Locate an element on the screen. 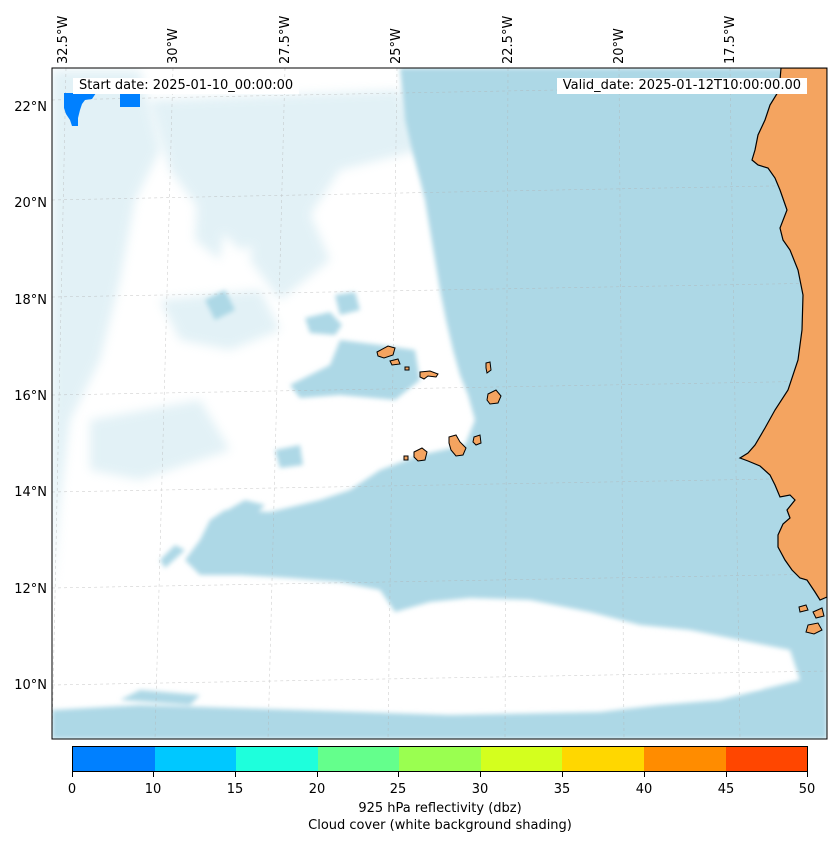  colorbar-tick-label: 0 is located at coordinates (72, 789).